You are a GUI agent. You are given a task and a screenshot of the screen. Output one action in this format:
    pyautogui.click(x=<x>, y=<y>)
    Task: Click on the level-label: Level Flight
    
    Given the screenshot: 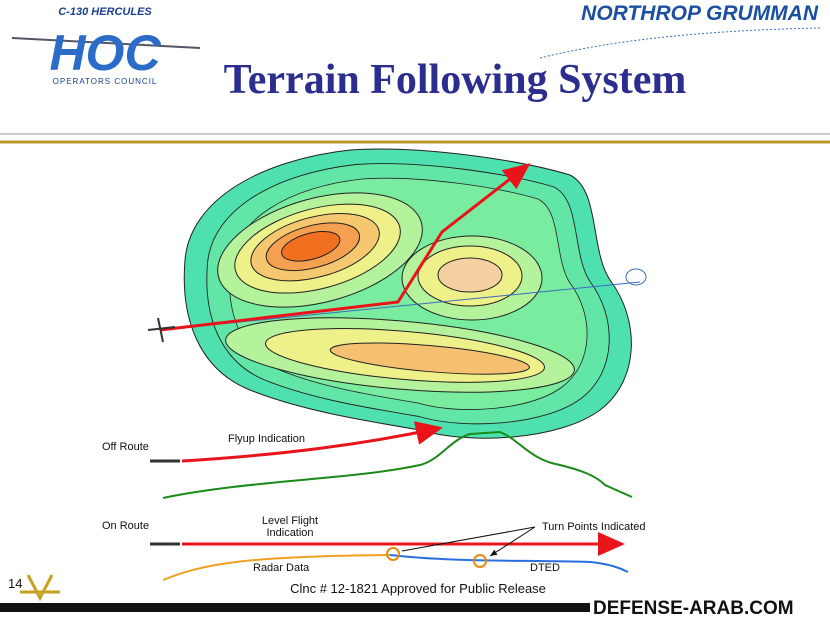 What is the action you would take?
    pyautogui.click(x=290, y=521)
    